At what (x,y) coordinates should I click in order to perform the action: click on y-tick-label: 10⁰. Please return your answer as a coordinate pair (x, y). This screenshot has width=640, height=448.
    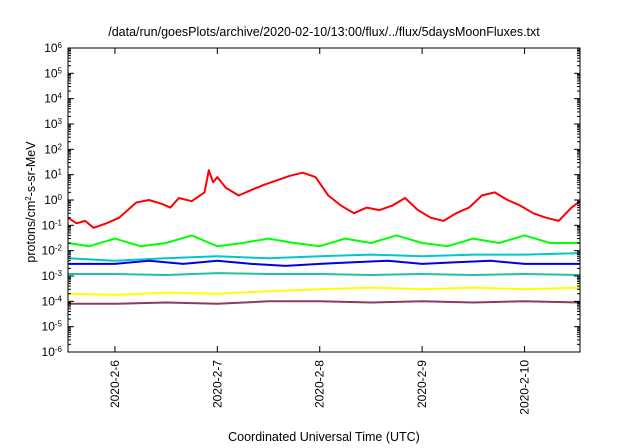
    Looking at the image, I should click on (53, 200).